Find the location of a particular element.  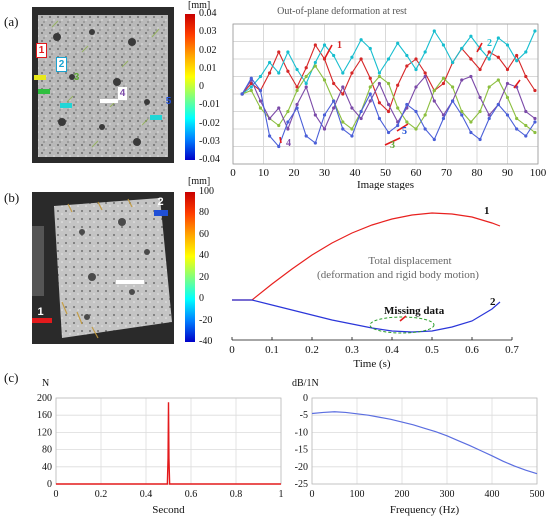

annotation-label-4: 4 is located at coordinates (288, 143).